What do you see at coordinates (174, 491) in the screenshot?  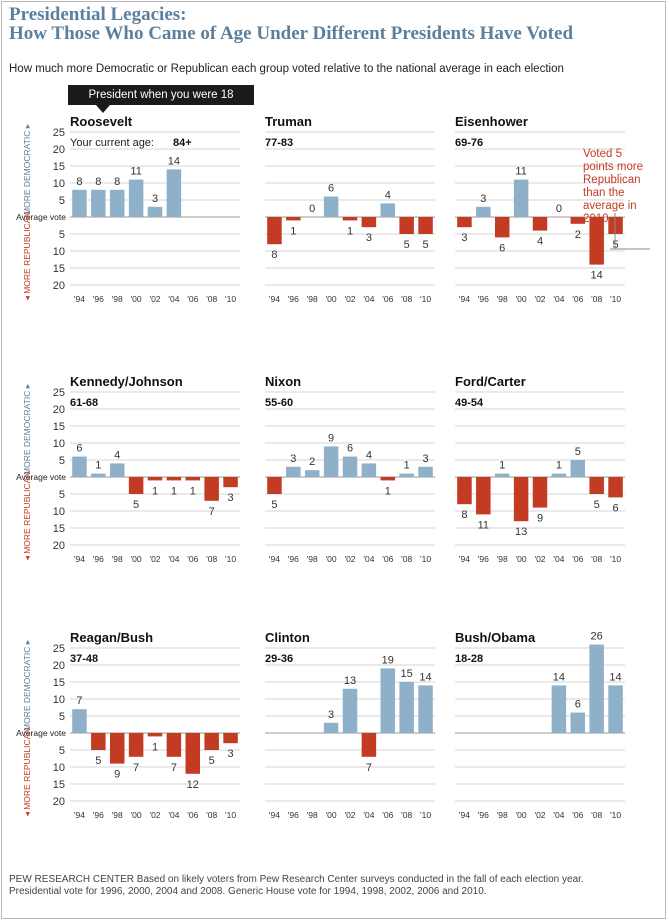 I see `data-label-kennedy-johnson-5: 1` at bounding box center [174, 491].